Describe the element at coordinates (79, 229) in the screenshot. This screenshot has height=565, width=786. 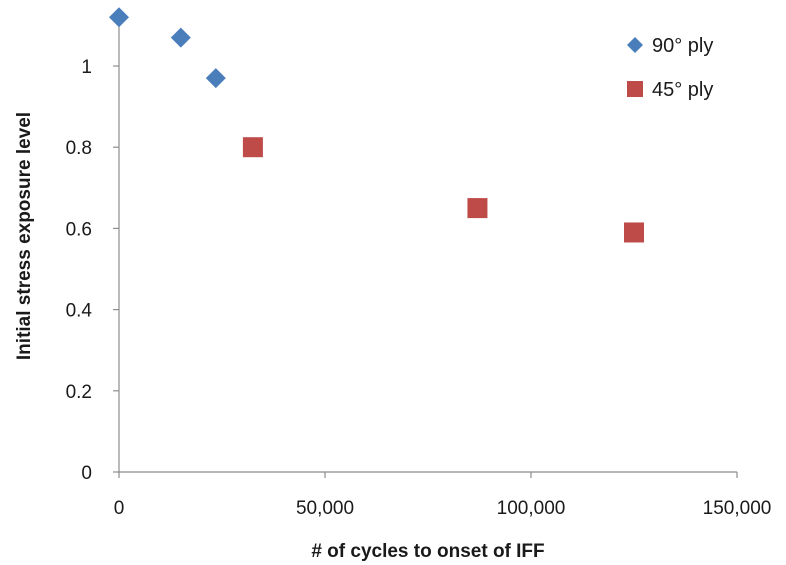
I see `y-tick-label: 0.6` at that location.